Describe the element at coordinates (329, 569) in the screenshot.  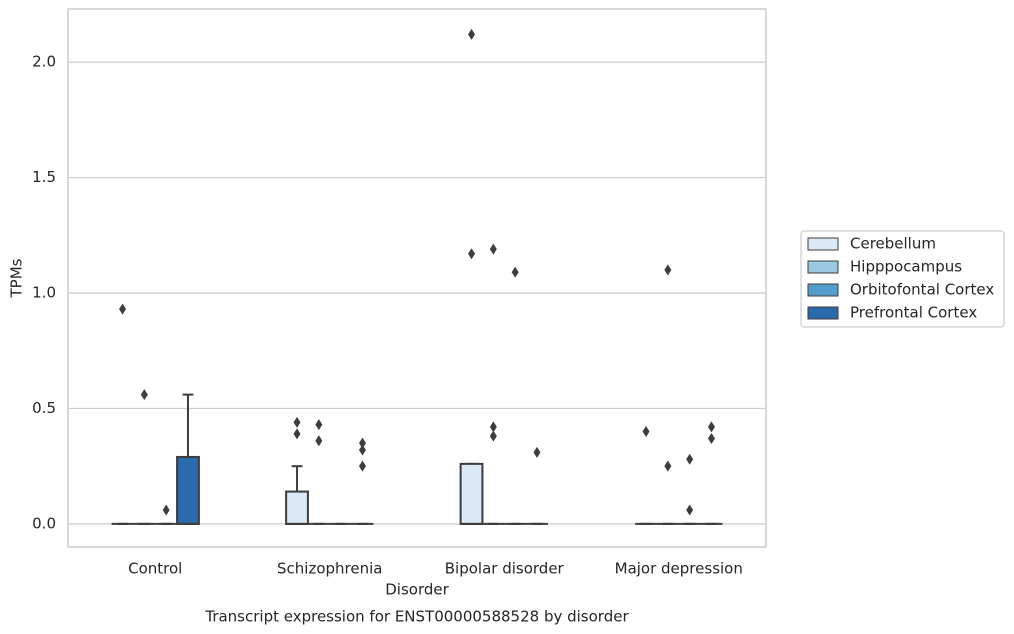
I see `x-tick-label: Schizophrenia` at that location.